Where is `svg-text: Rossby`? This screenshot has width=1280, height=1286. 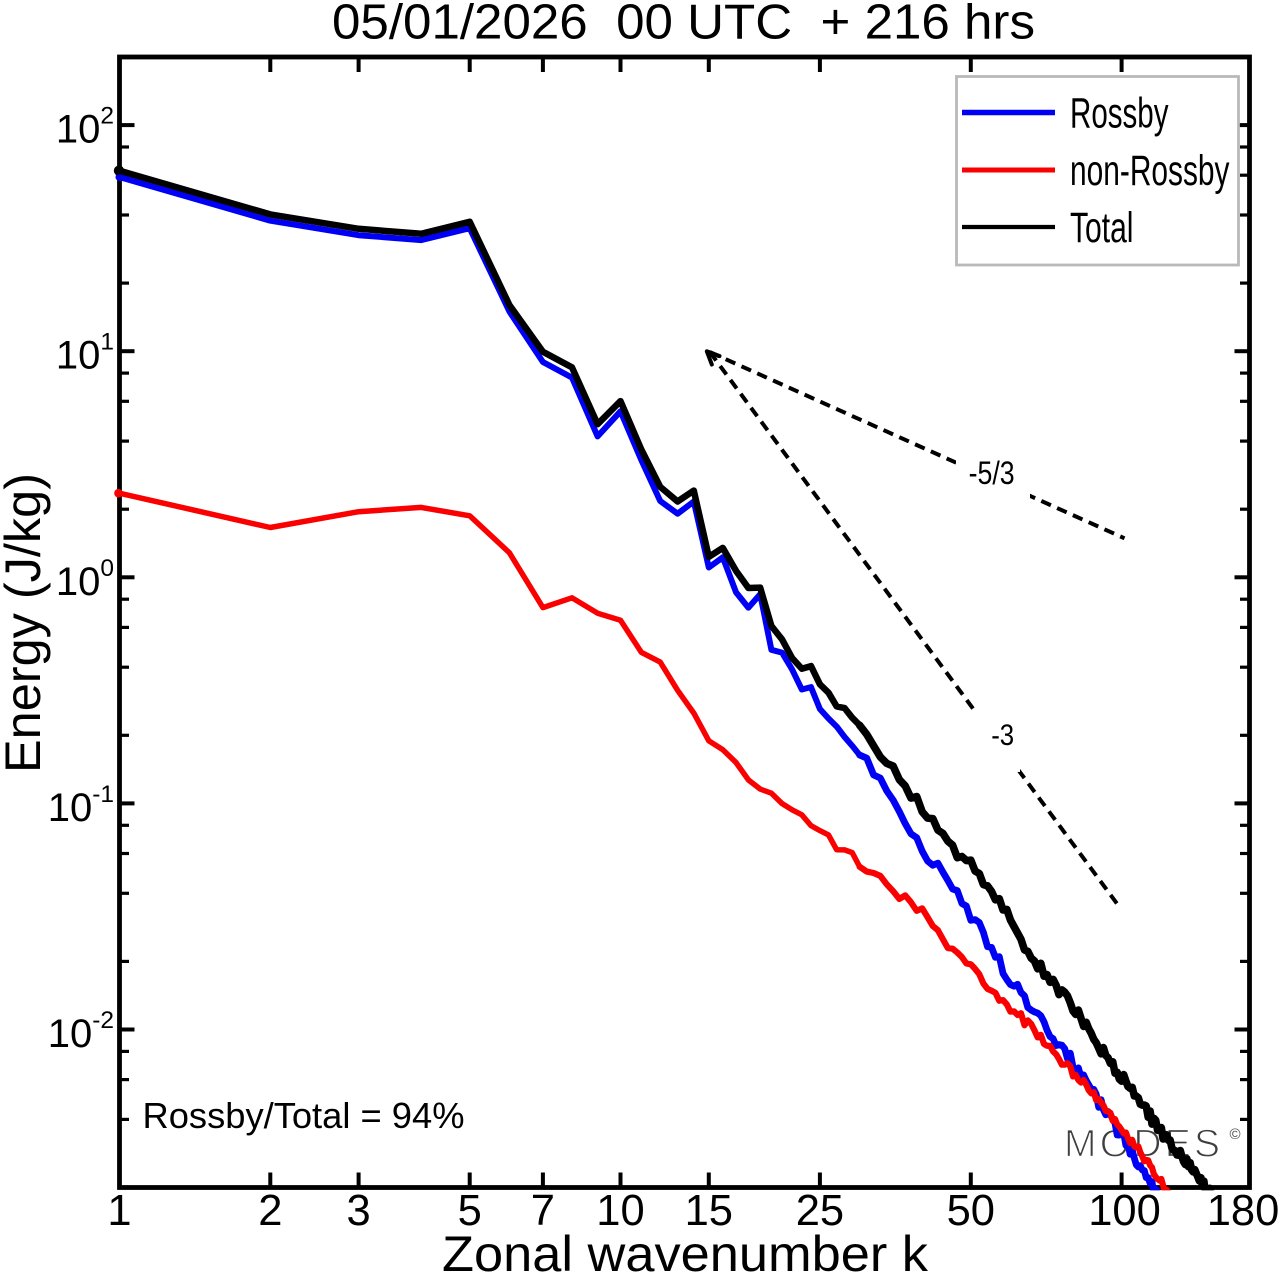 svg-text: Rossby is located at coordinates (1119, 113).